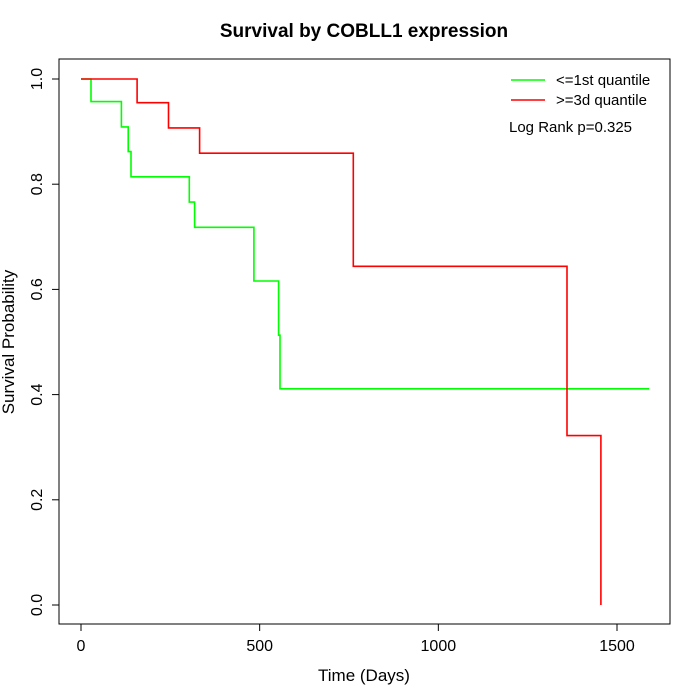 This screenshot has width=700, height=700. Describe the element at coordinates (37, 605) in the screenshot. I see `y-tick-label: 0.0` at that location.